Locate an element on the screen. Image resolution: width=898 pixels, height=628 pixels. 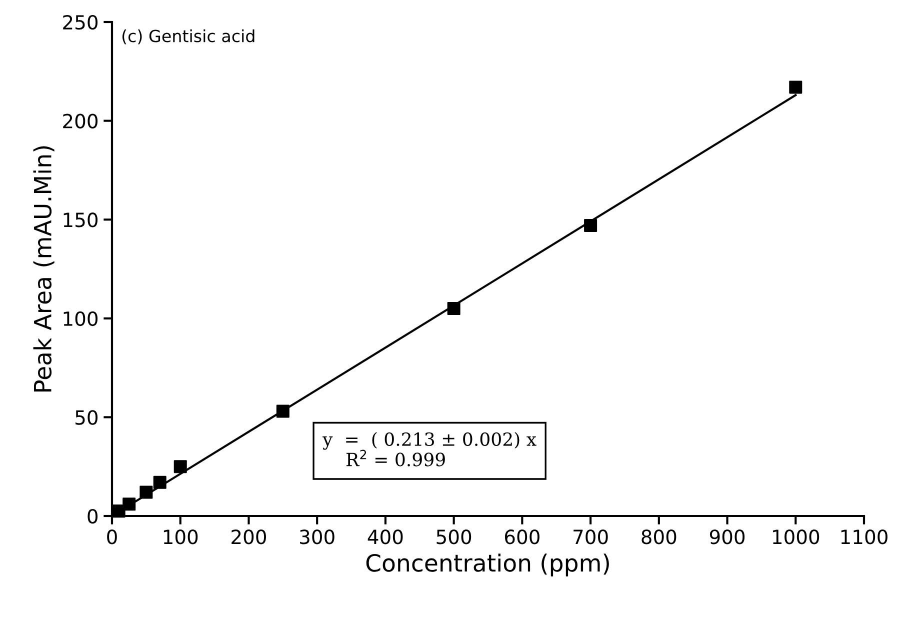
x-tick-label: 900 is located at coordinates (727, 537).